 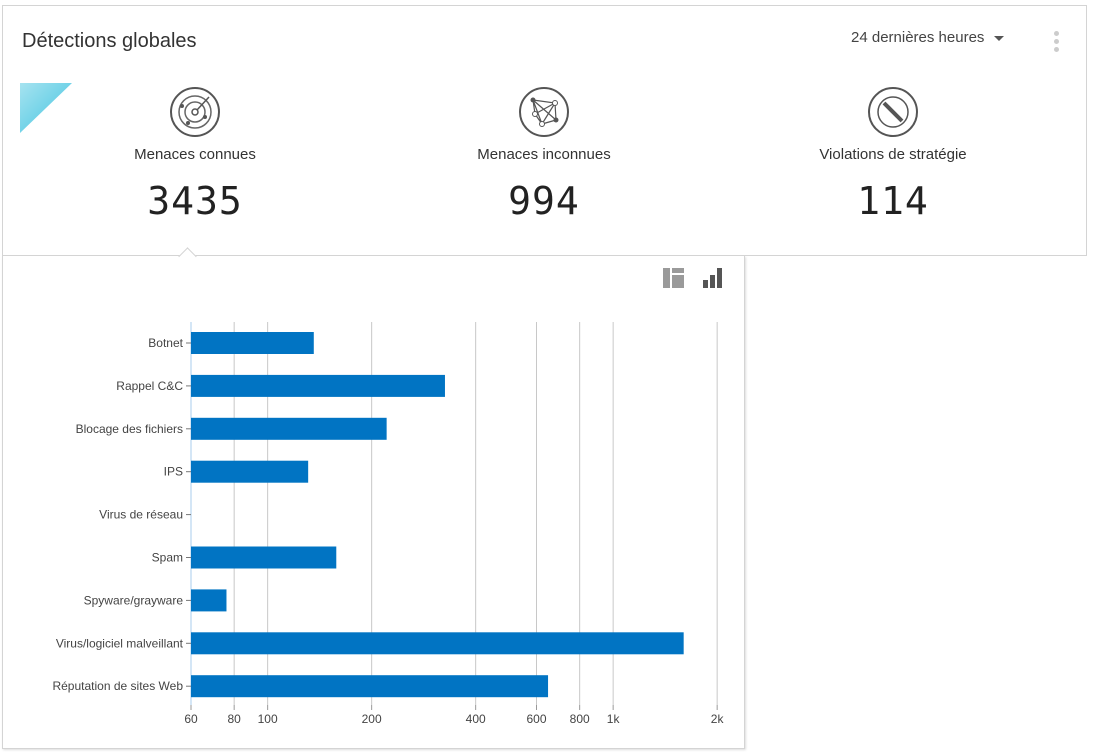 I want to click on stat-value: 994, so click(x=544, y=201).